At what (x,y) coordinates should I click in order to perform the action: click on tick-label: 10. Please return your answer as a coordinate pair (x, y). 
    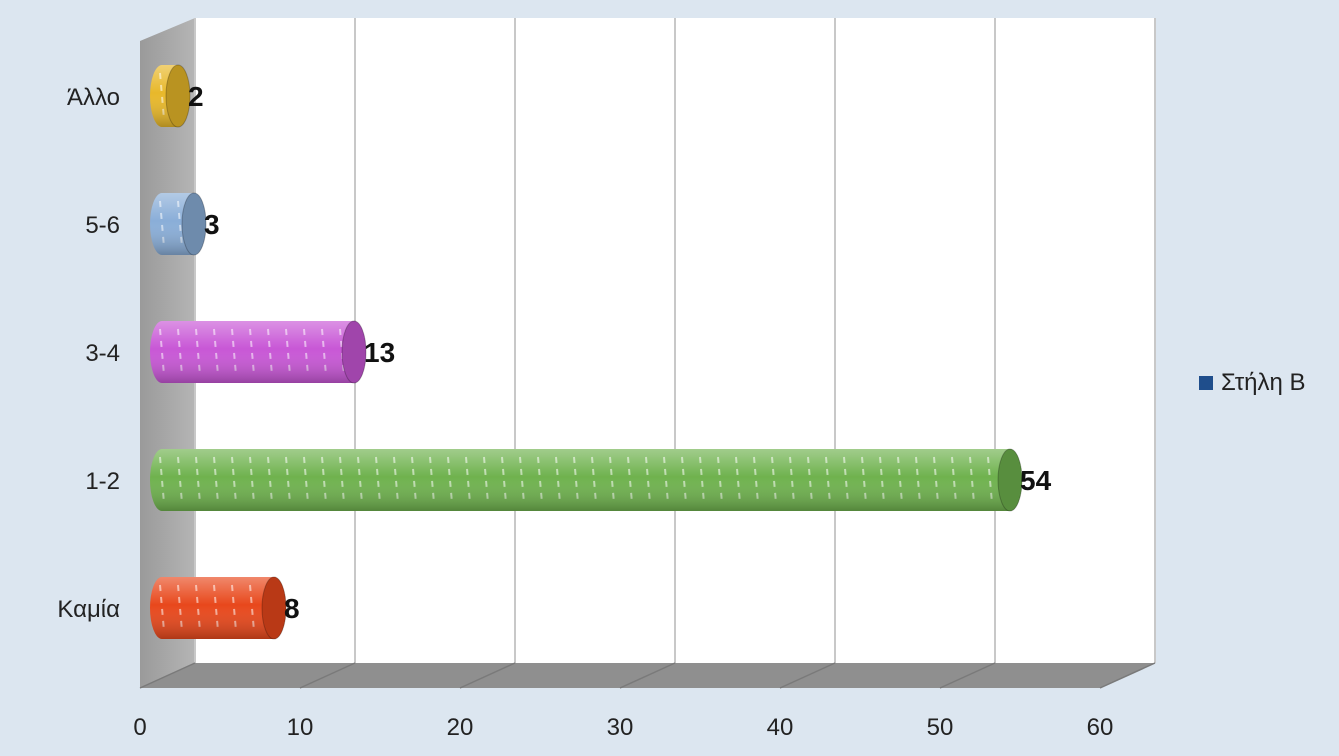
    Looking at the image, I should click on (300, 727).